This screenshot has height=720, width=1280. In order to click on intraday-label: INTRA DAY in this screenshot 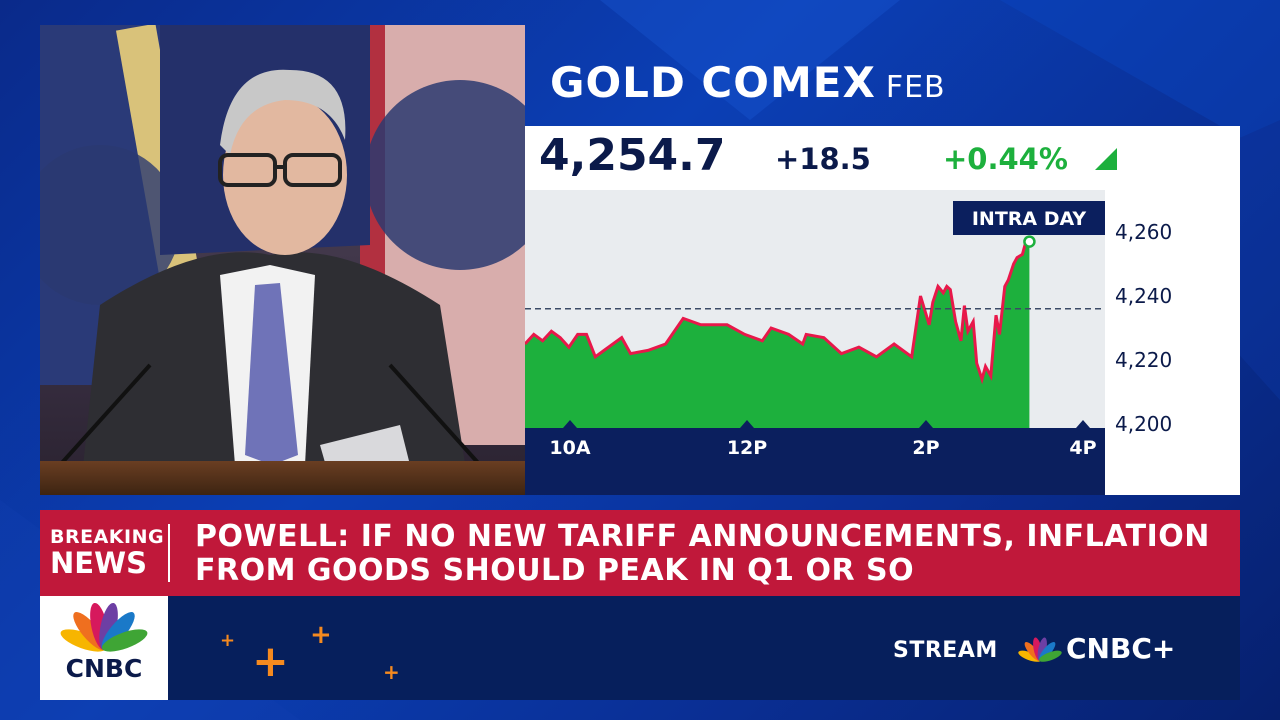, I will do `click(1029, 219)`.